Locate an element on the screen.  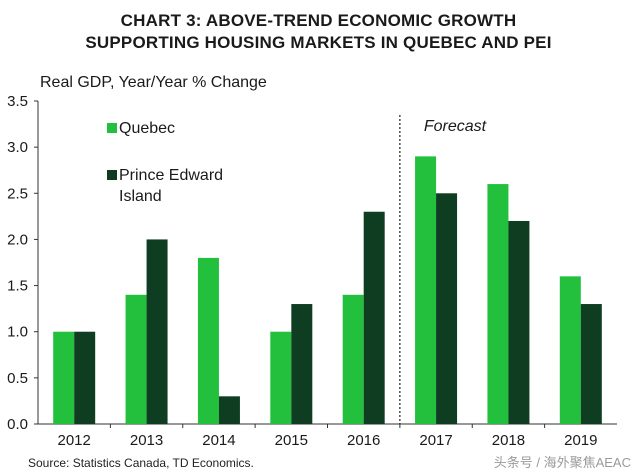
bar-quebec-2012 is located at coordinates (64, 377).